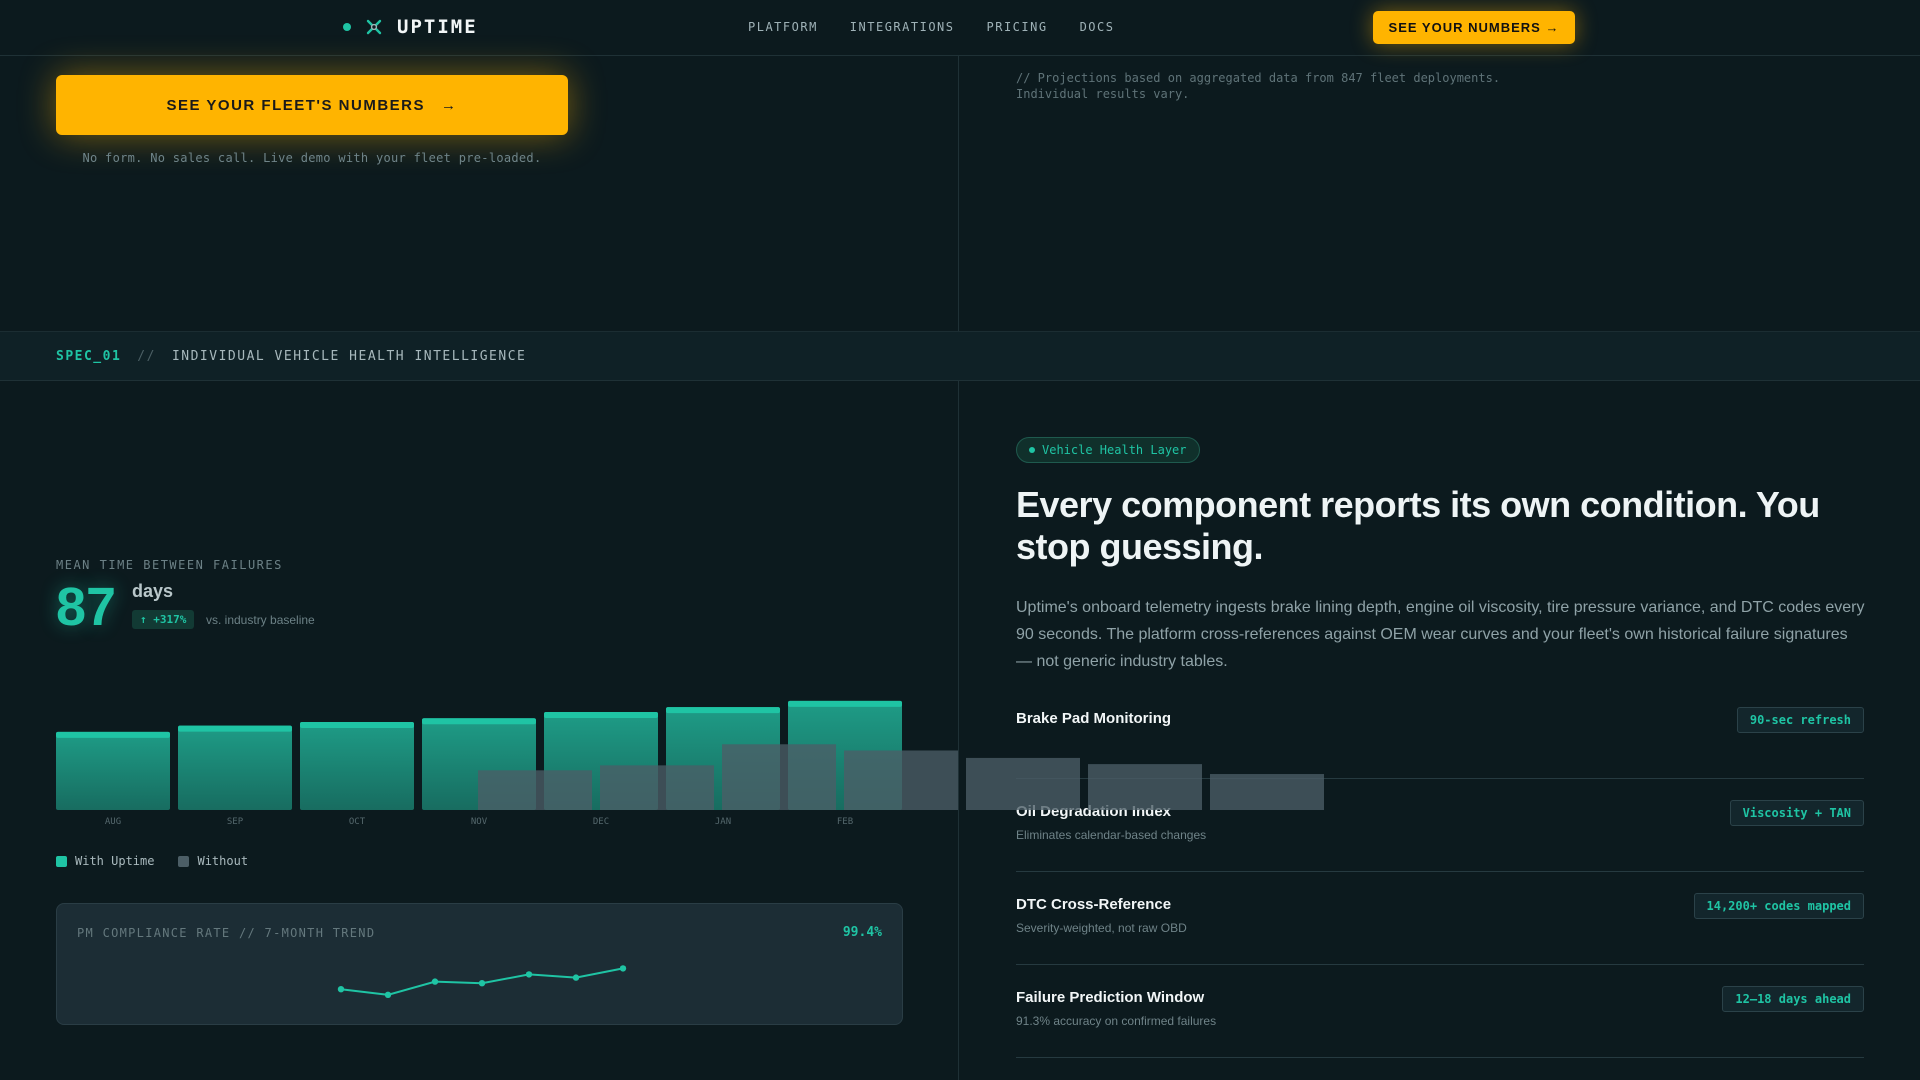 This screenshot has width=1920, height=1080. What do you see at coordinates (1032, 450) in the screenshot?
I see `pill-dot-icon` at bounding box center [1032, 450].